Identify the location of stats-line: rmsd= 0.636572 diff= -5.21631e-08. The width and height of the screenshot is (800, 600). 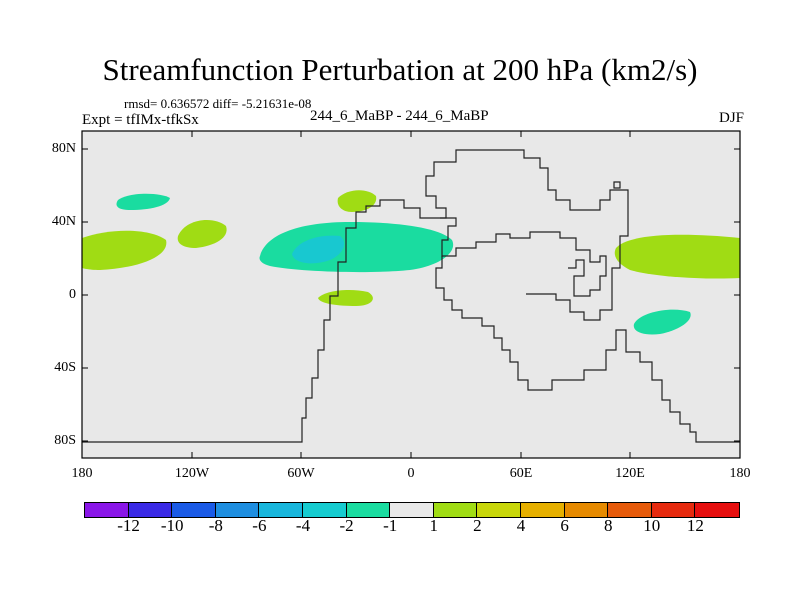
(218, 103).